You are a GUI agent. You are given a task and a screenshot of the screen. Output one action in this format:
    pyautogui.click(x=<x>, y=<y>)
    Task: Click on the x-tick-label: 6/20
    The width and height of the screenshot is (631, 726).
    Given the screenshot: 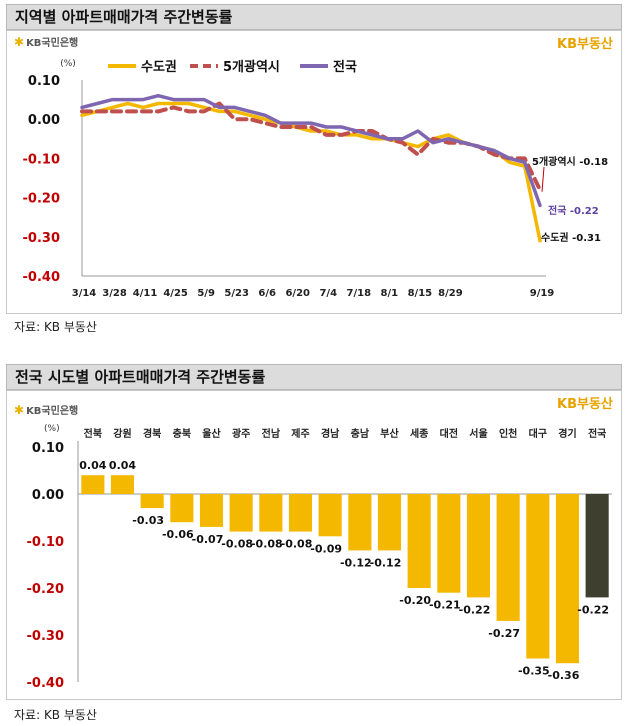 What is the action you would take?
    pyautogui.click(x=297, y=293)
    